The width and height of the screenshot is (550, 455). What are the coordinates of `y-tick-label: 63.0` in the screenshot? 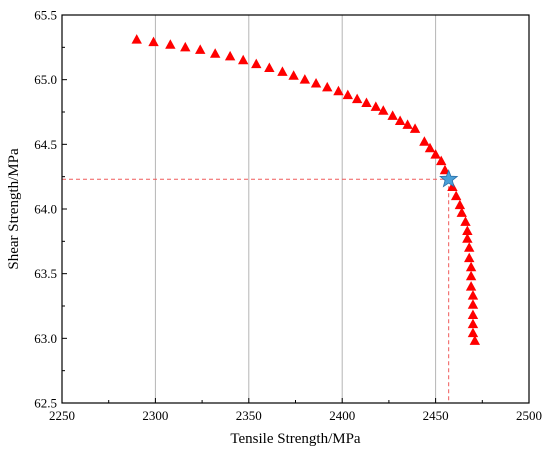 It's located at (45, 338).